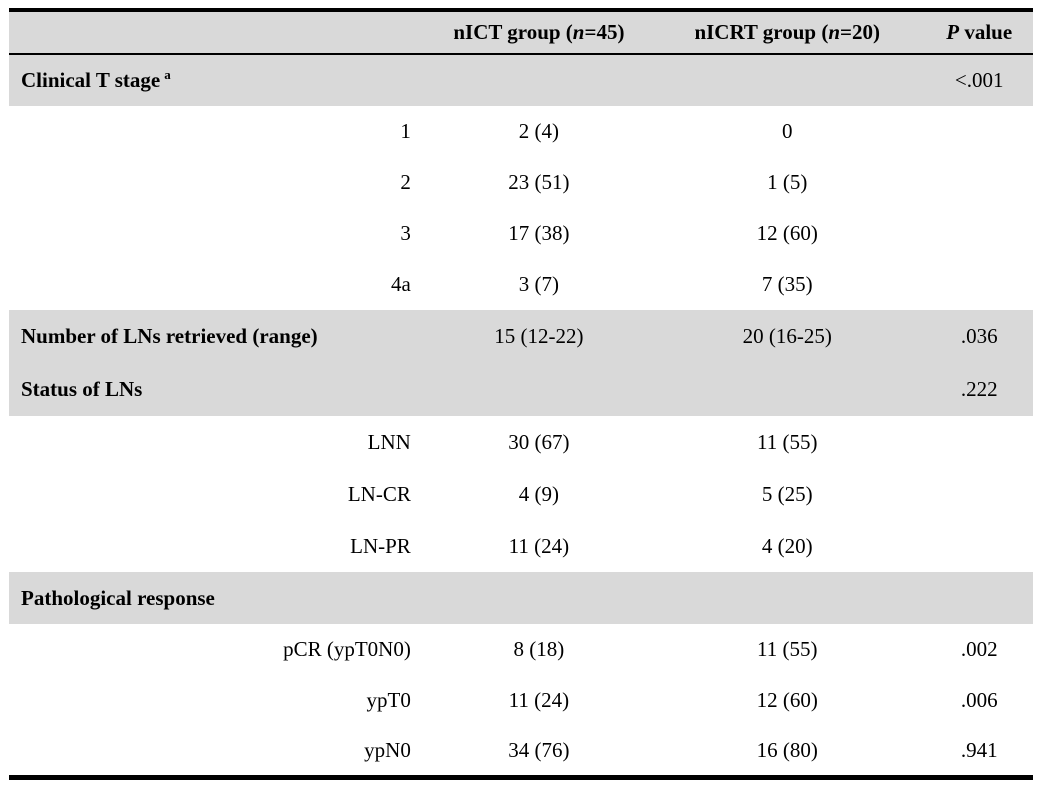 Image resolution: width=1042 pixels, height=786 pixels. Describe the element at coordinates (380, 545) in the screenshot. I see `row-label-cell: LN-PR` at that location.